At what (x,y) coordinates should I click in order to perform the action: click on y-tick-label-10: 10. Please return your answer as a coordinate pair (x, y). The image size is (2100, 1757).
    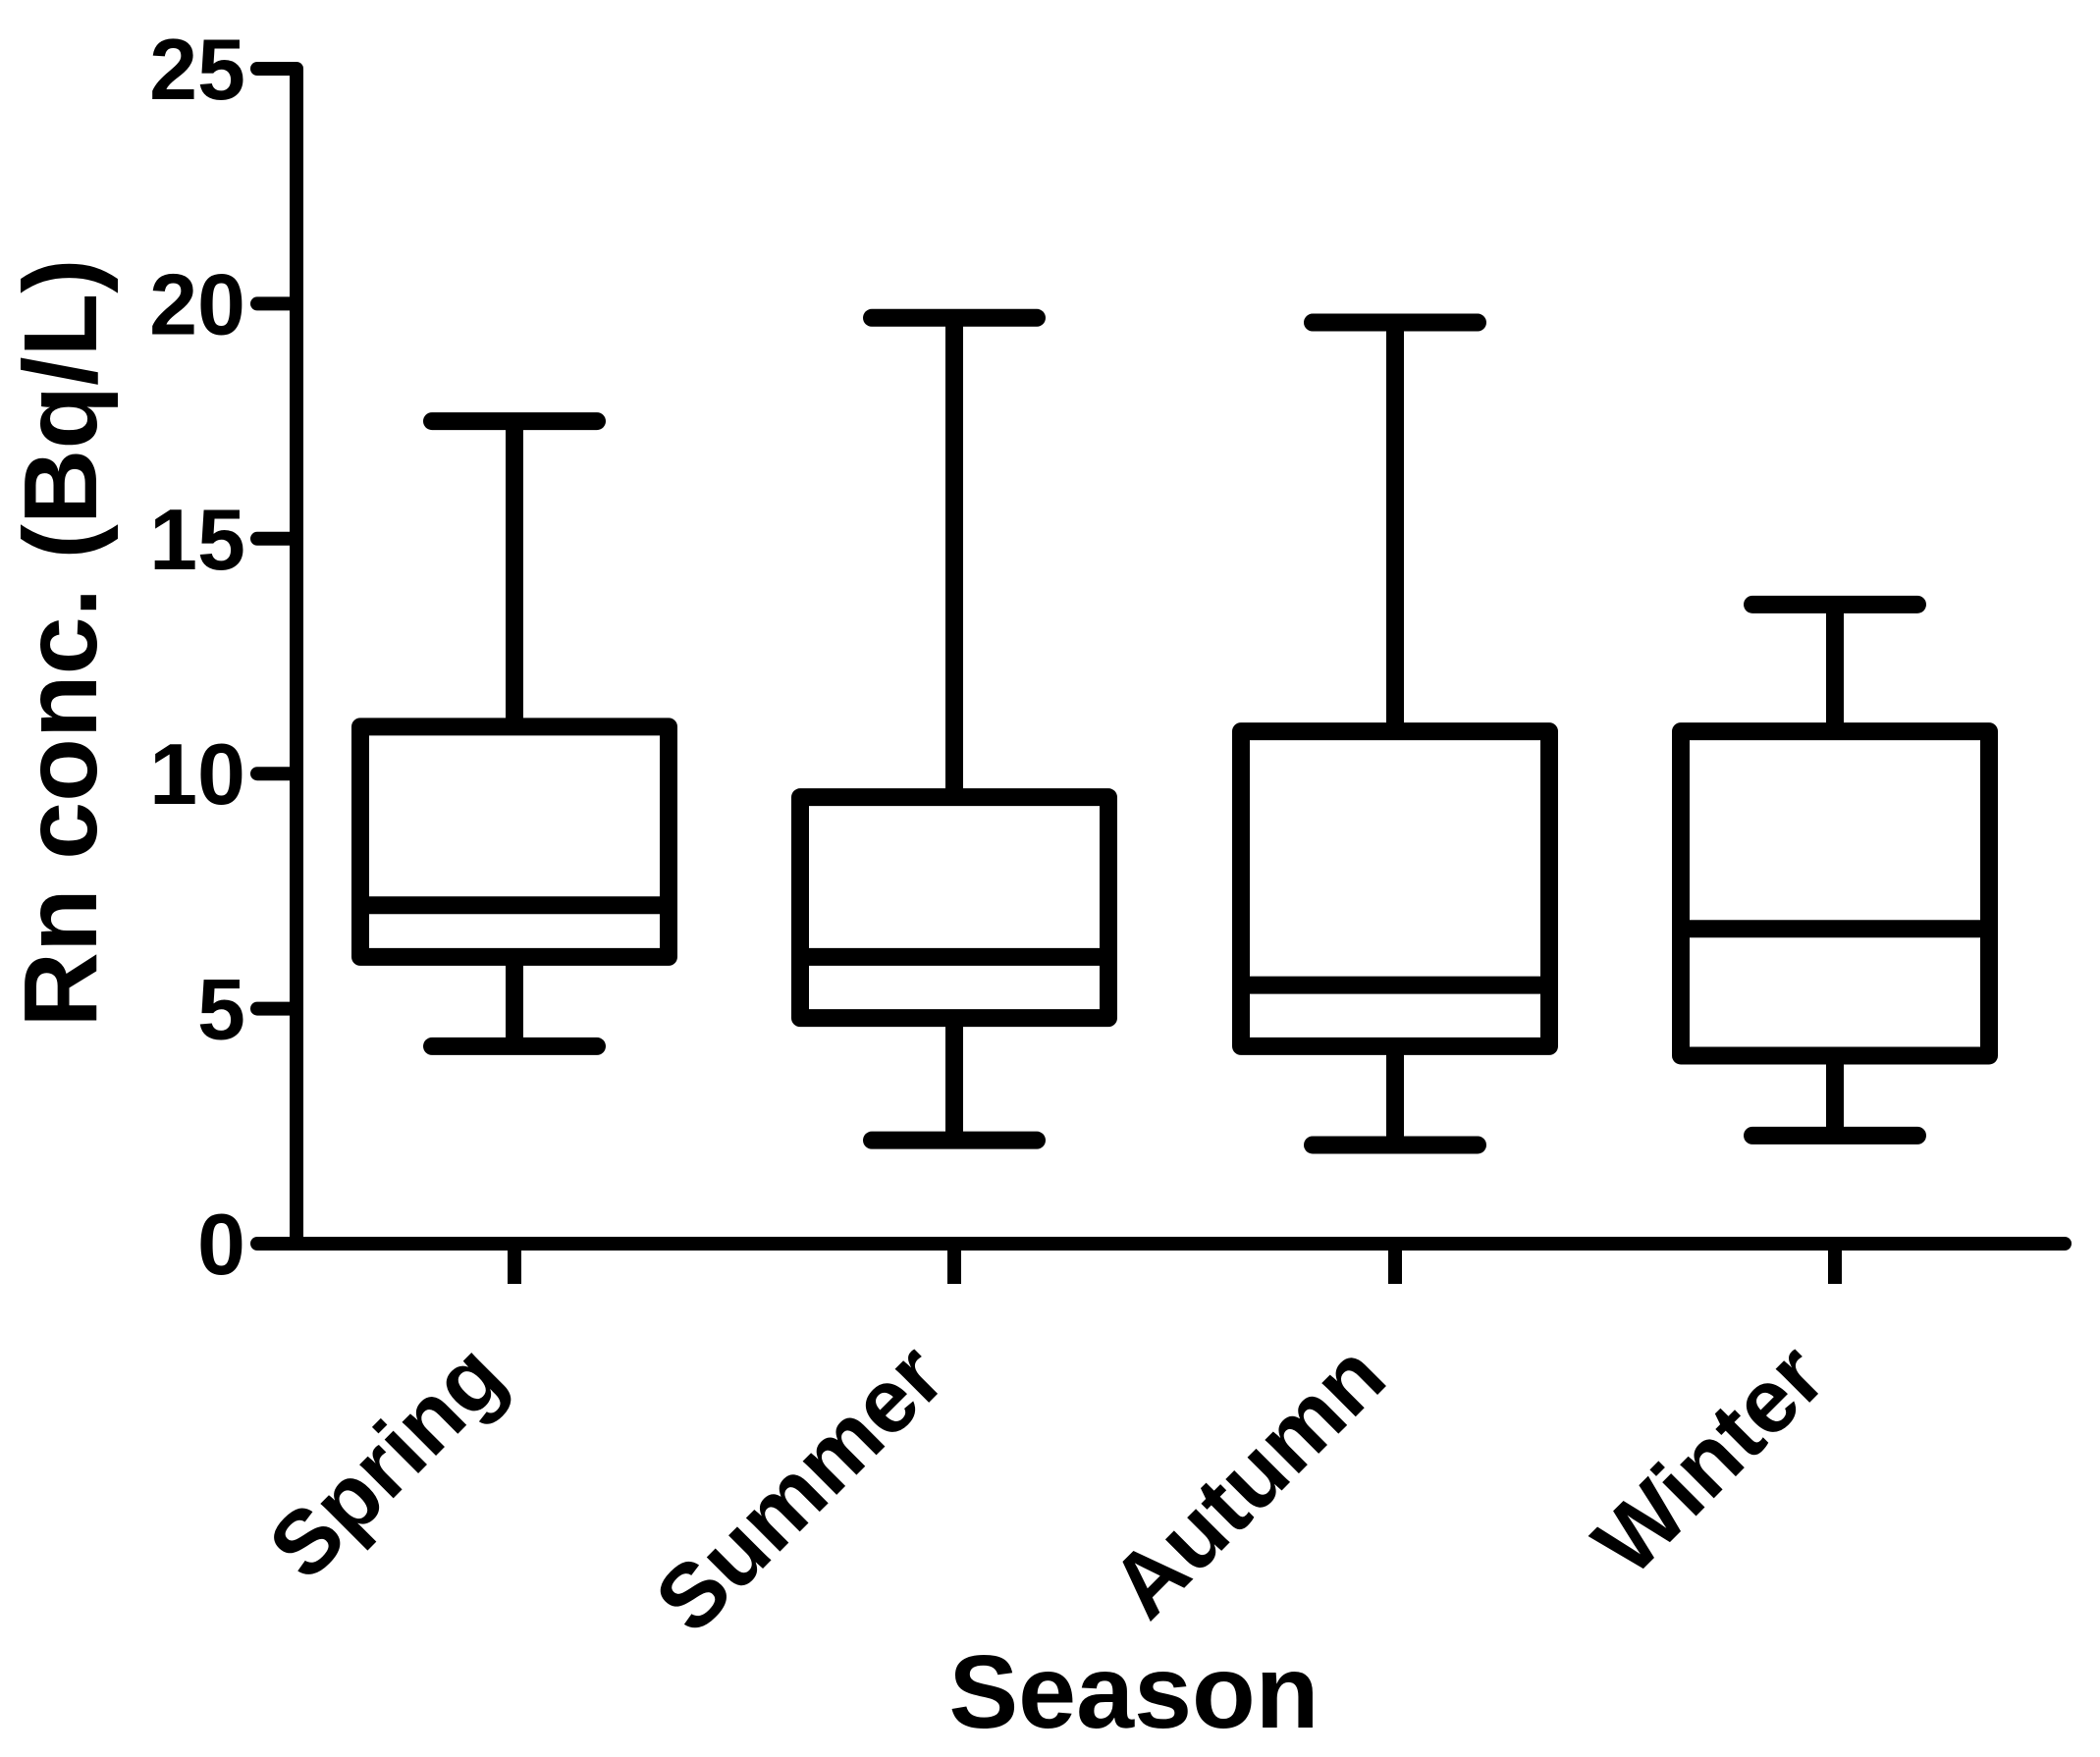
    Looking at the image, I should click on (197, 774).